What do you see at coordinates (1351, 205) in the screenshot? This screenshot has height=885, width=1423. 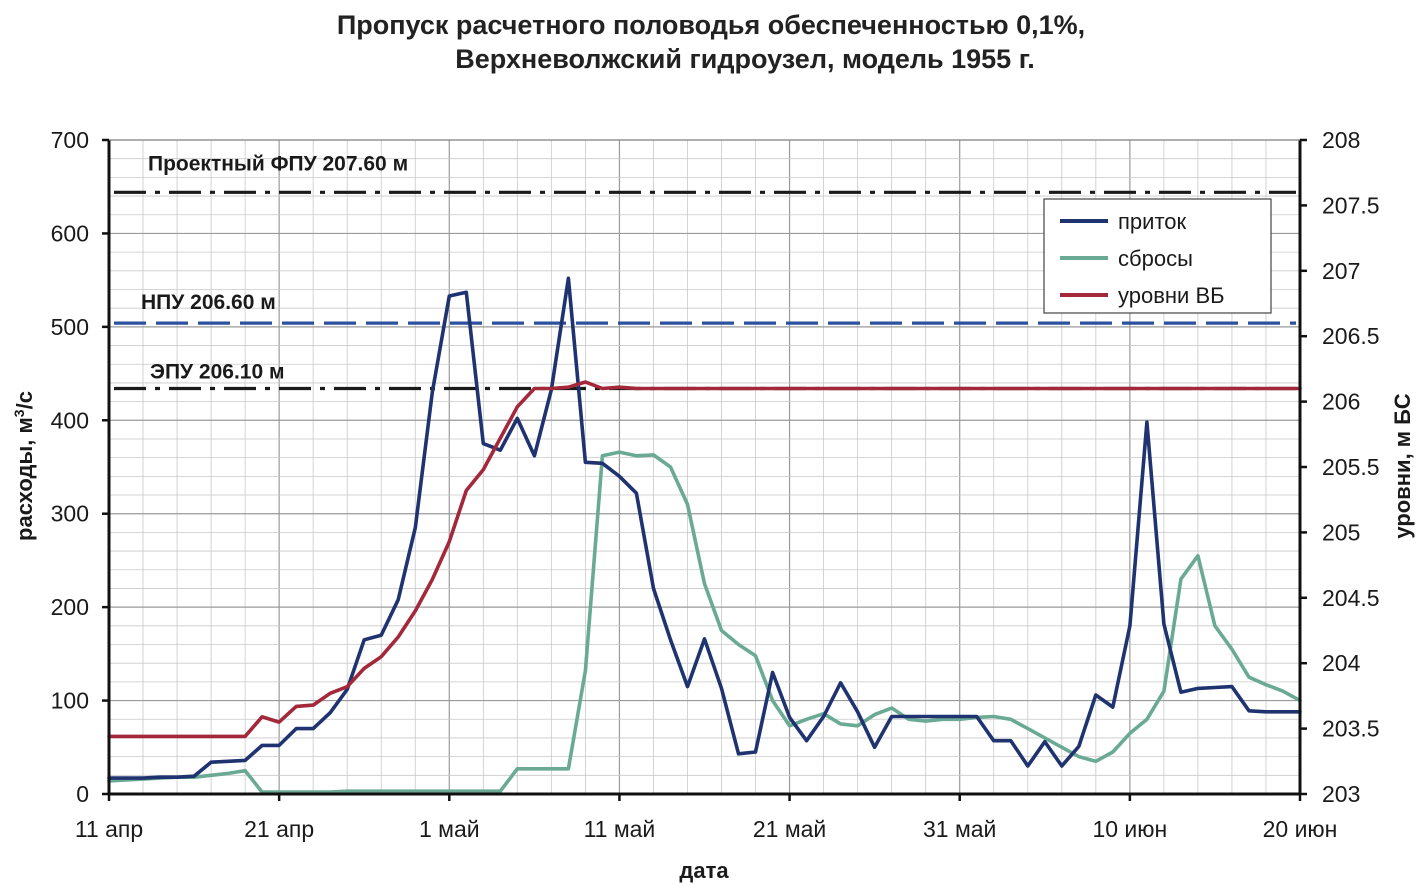 I see `y-right-tick-label: 207.5` at bounding box center [1351, 205].